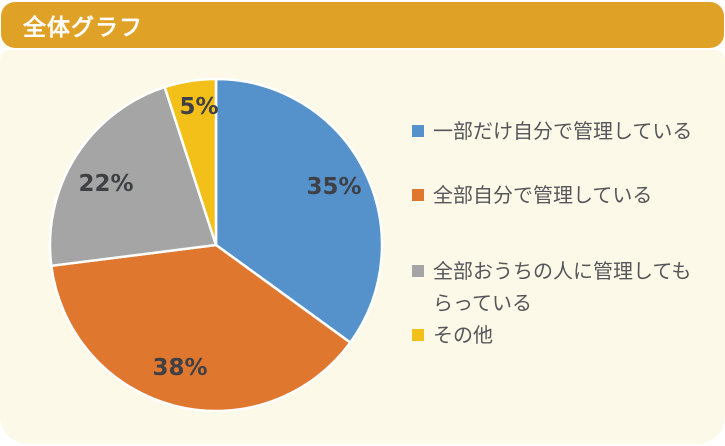 This screenshot has height=446, width=725. Describe the element at coordinates (563, 131) in the screenshot. I see `legend-item-label: 一部だけ自分で管理している` at that location.